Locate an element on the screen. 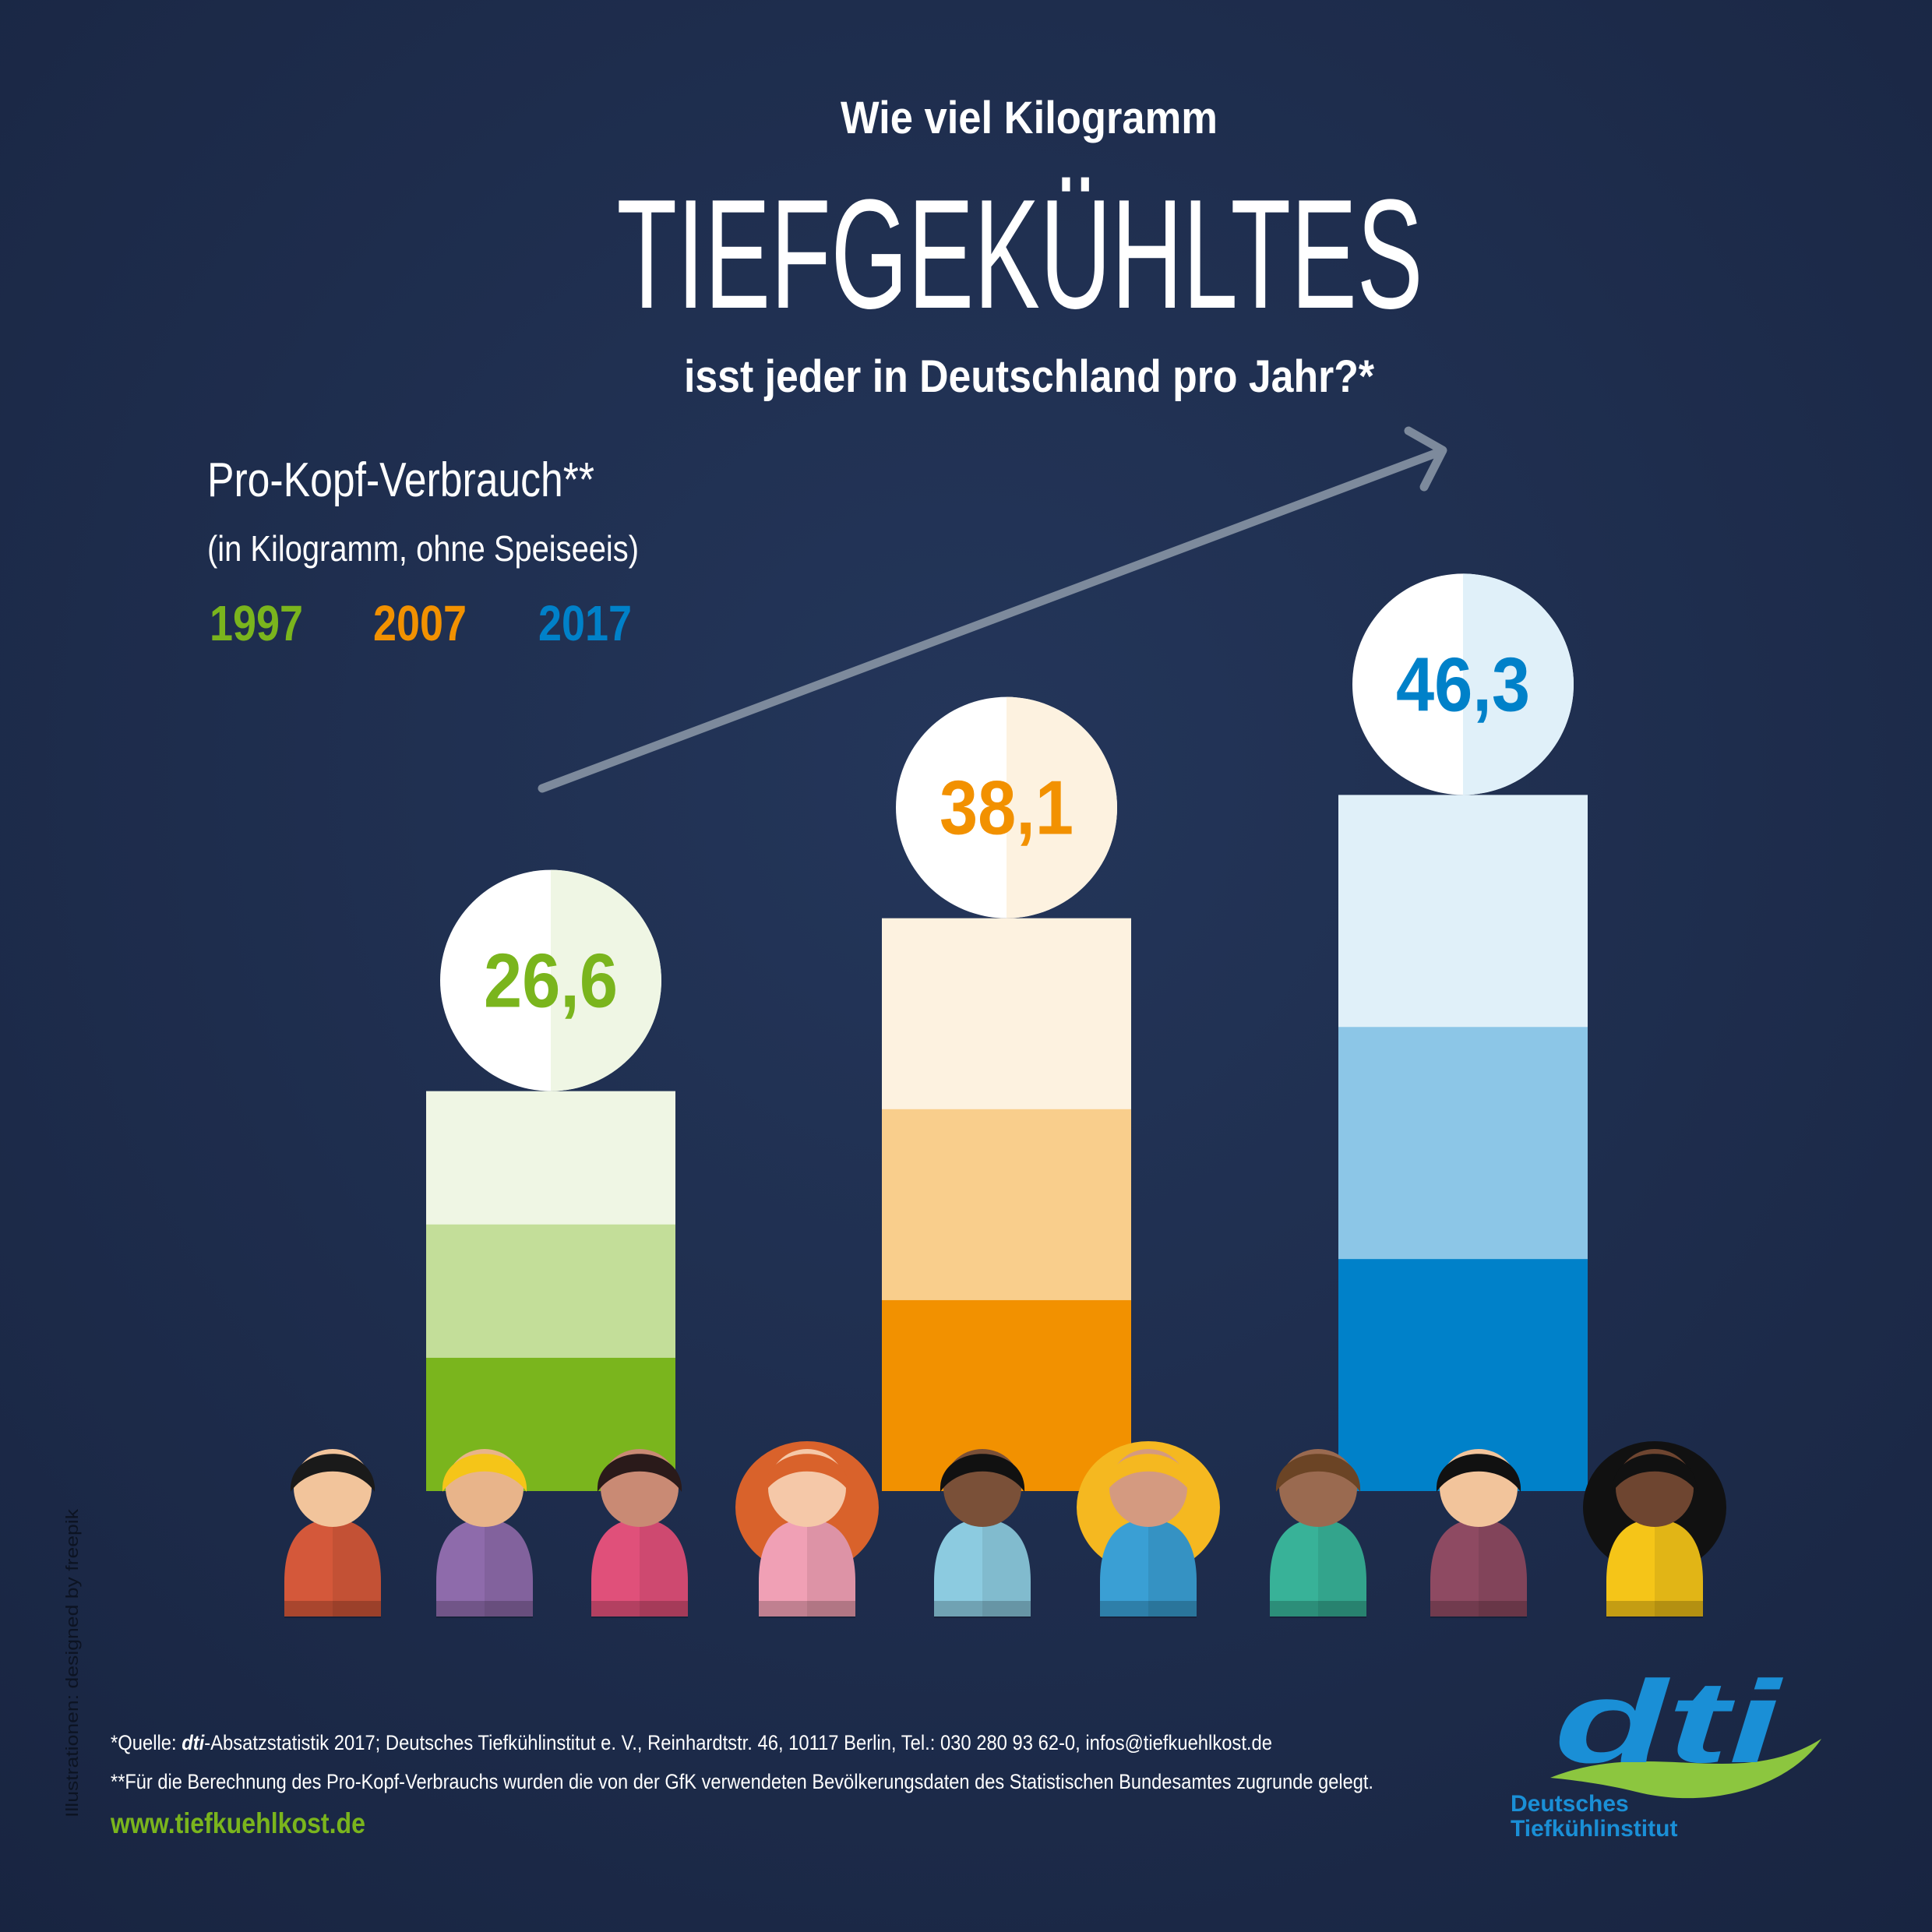 The height and width of the screenshot is (1932, 1932). logo-mark: dti is located at coordinates (1669, 1722).